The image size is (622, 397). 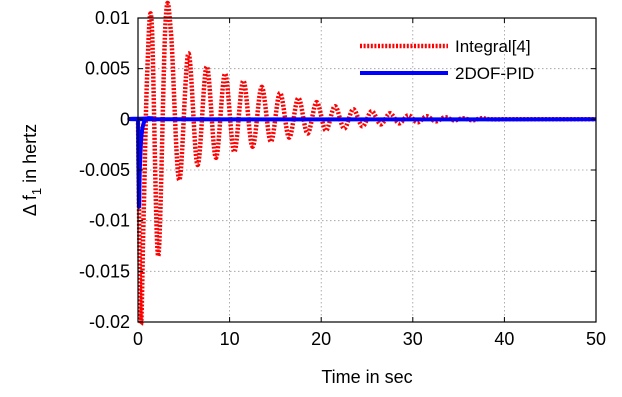 What do you see at coordinates (504, 339) in the screenshot?
I see `x-tick-label: 40` at bounding box center [504, 339].